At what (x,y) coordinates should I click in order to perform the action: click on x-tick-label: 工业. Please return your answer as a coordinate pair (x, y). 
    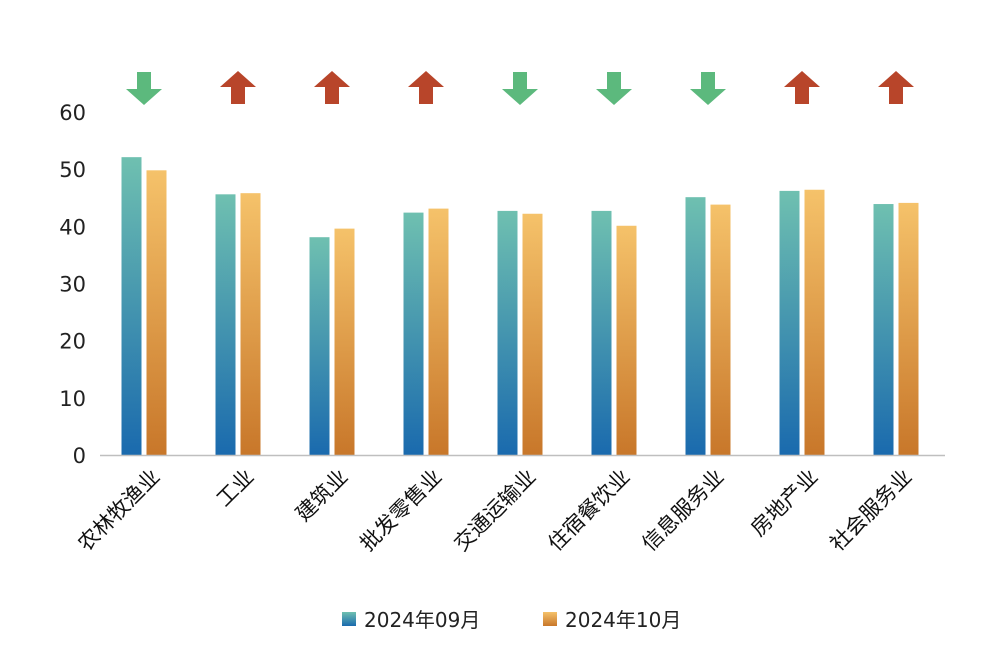
    Looking at the image, I should click on (235, 488).